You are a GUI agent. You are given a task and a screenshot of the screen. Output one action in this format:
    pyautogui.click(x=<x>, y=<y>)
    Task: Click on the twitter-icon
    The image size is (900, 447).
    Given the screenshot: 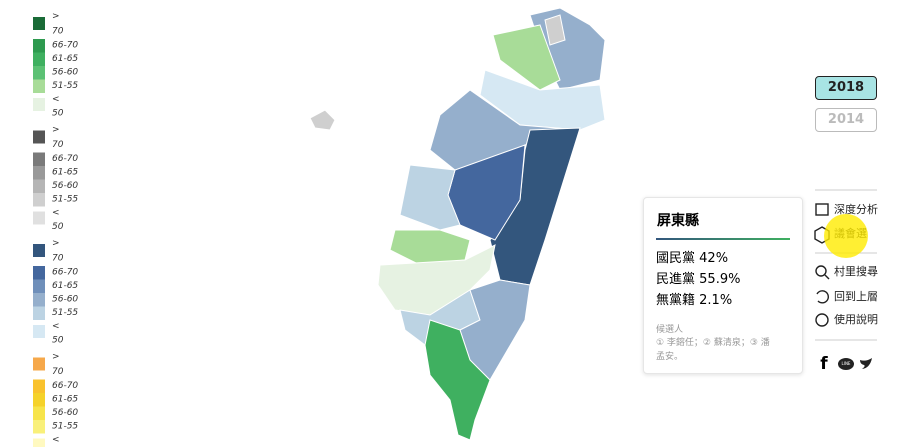 What is the action you would take?
    pyautogui.click(x=866, y=363)
    